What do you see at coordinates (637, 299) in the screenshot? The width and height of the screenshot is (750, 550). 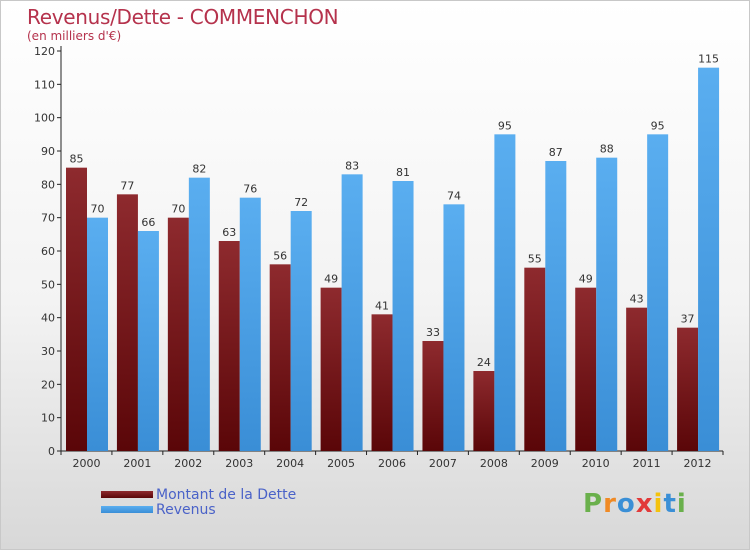 I see `data-label-dette-2011: 43` at bounding box center [637, 299].